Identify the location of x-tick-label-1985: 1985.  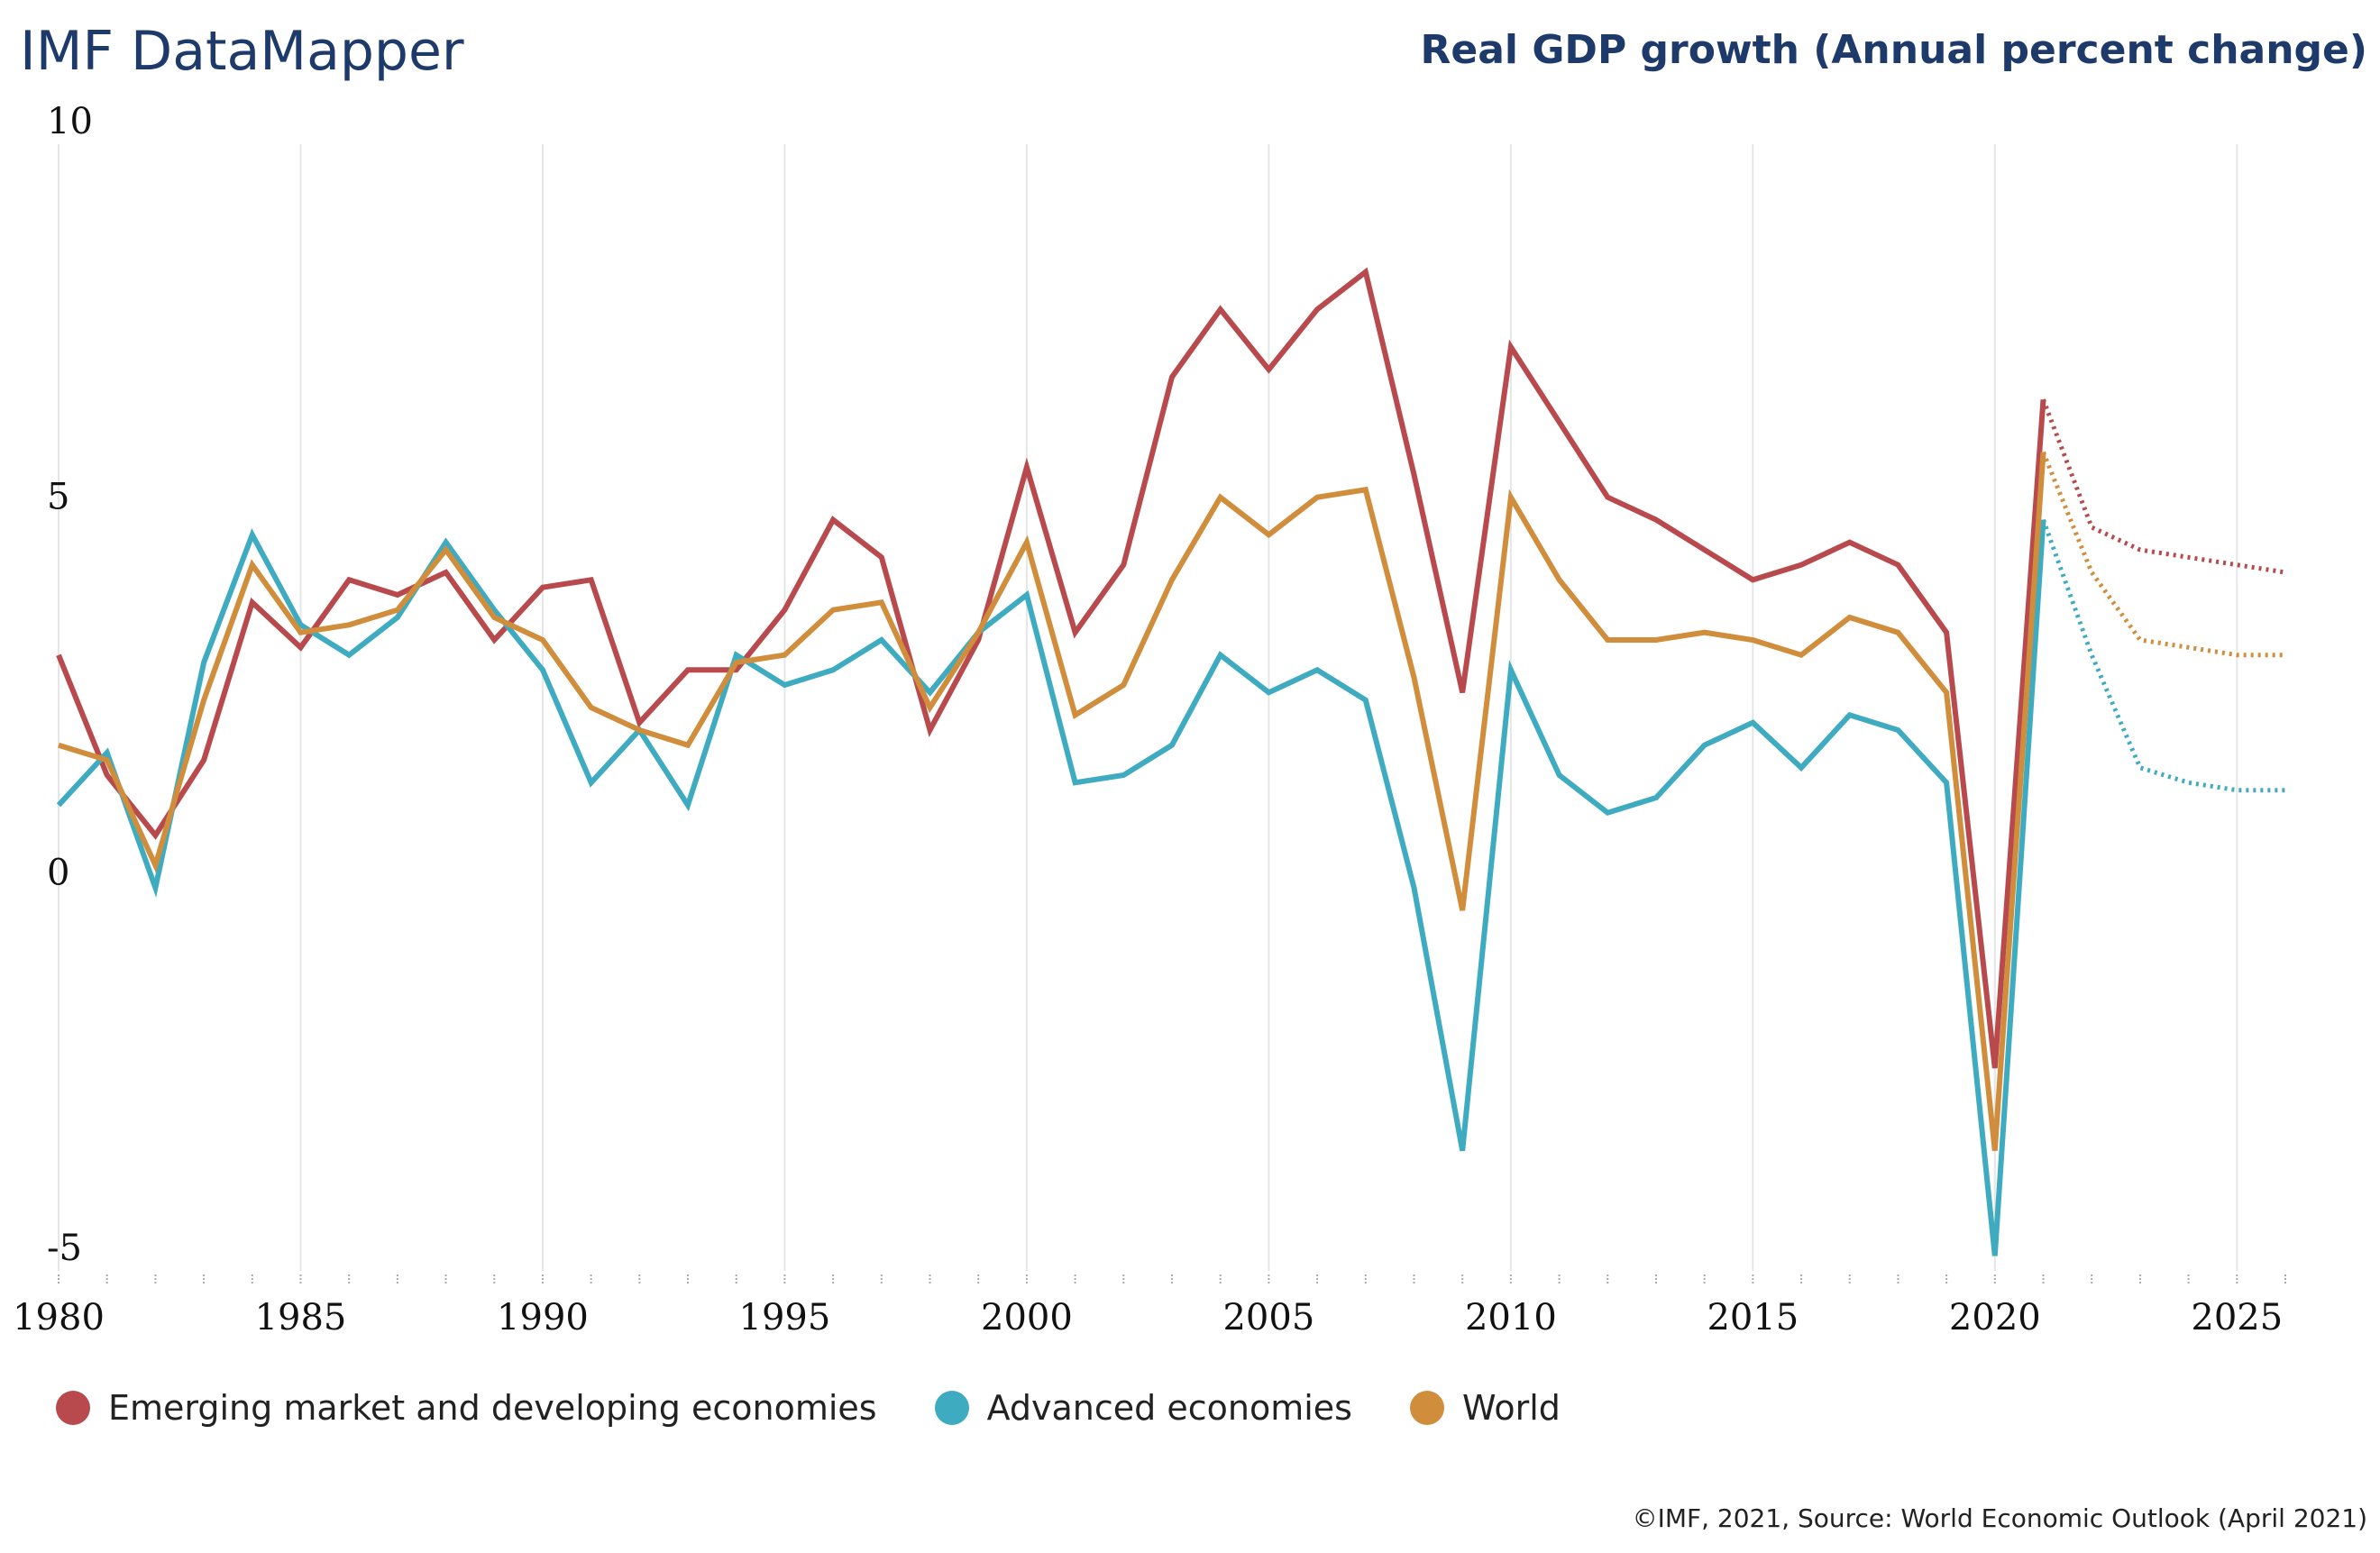
(301, 1315).